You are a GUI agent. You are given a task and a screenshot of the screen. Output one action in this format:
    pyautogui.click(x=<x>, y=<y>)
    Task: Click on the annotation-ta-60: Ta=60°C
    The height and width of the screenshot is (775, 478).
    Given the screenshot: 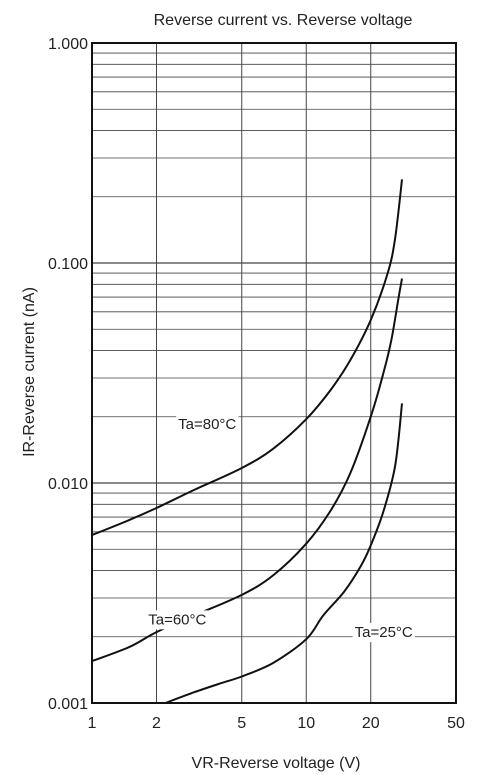 What is the action you would take?
    pyautogui.click(x=177, y=619)
    